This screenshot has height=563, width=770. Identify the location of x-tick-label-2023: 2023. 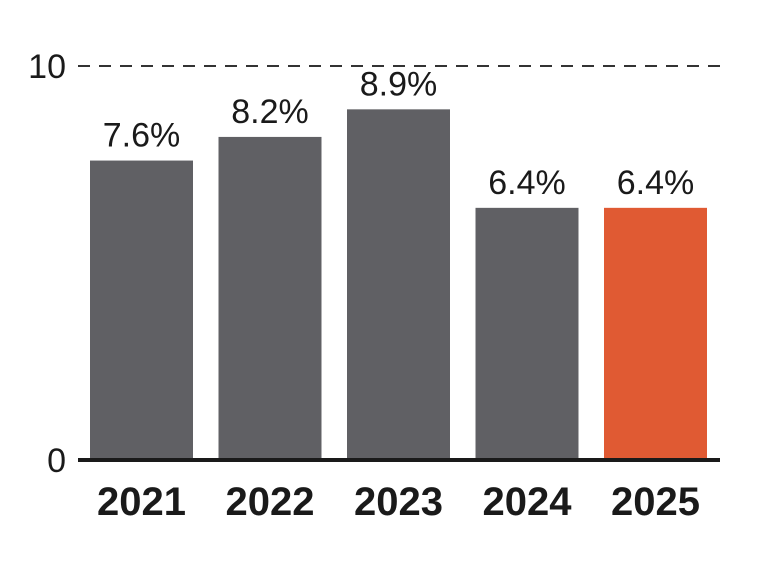
(398, 502).